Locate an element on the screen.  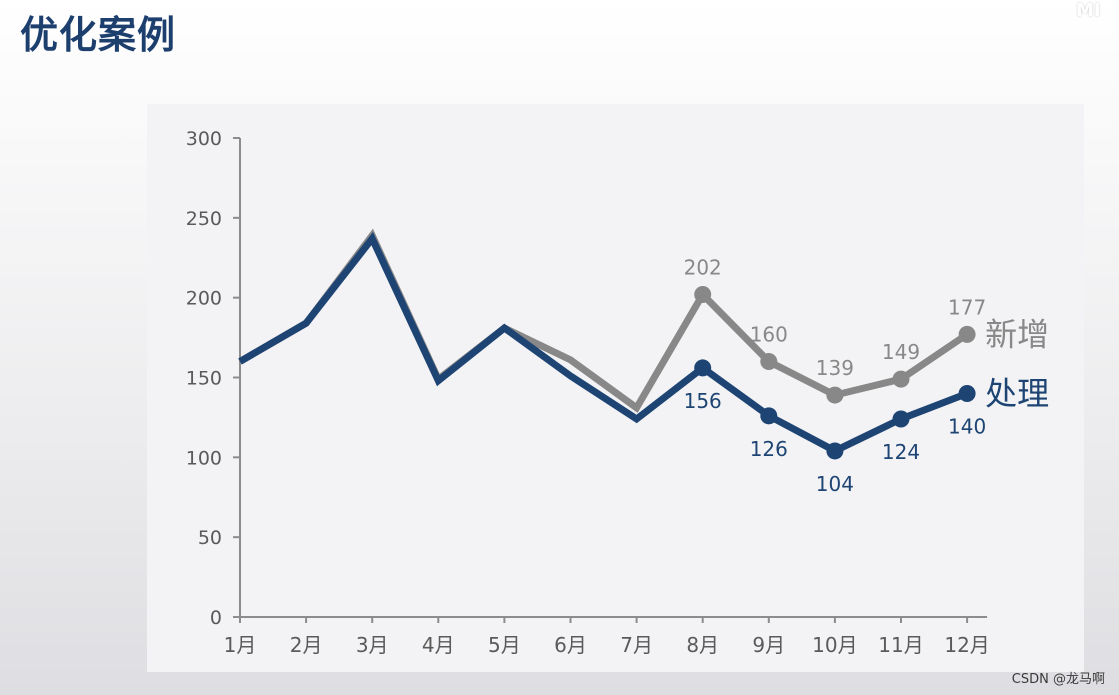
data-label: 177 is located at coordinates (967, 307).